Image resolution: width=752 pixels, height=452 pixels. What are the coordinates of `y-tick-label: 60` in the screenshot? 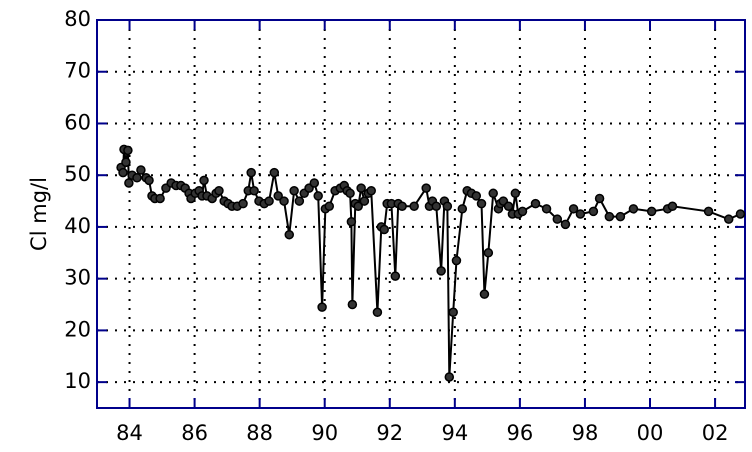 It's located at (77, 122).